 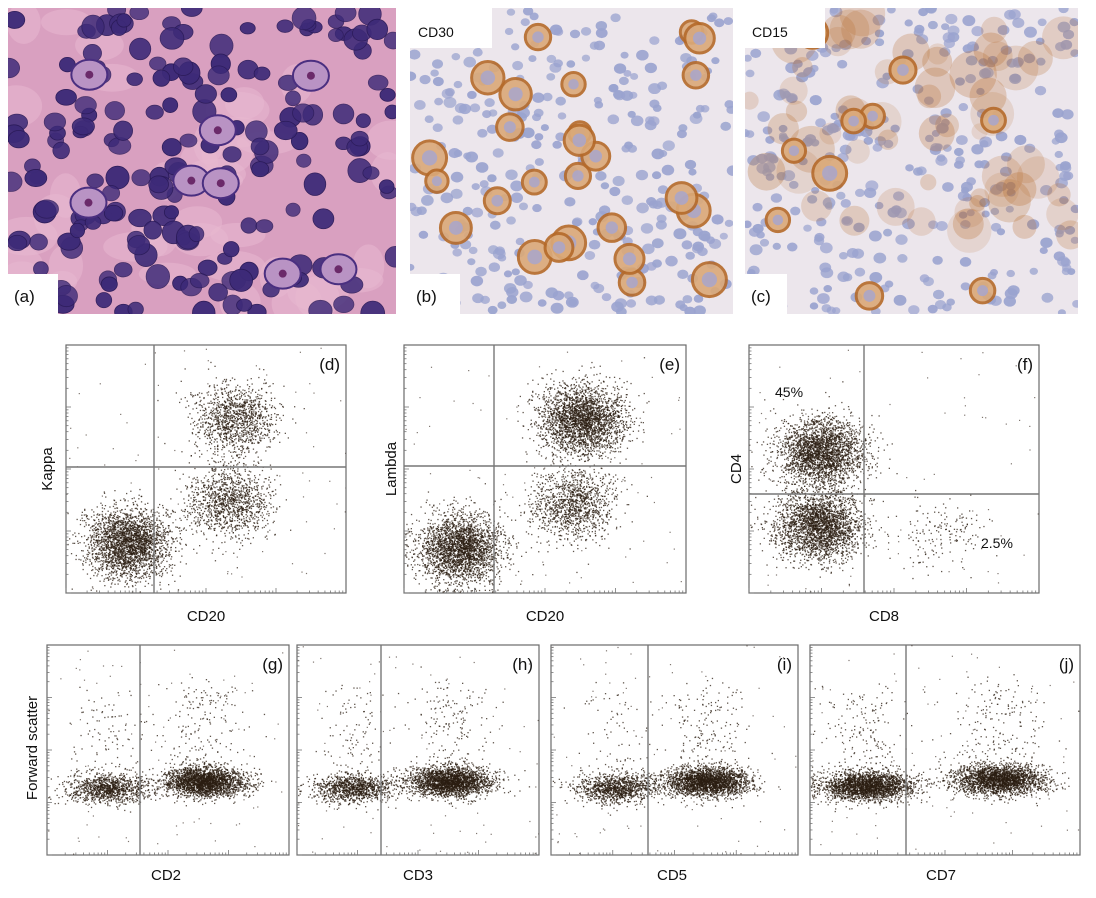 What do you see at coordinates (969, 212) in the screenshot?
I see `diffuse-stain` at bounding box center [969, 212].